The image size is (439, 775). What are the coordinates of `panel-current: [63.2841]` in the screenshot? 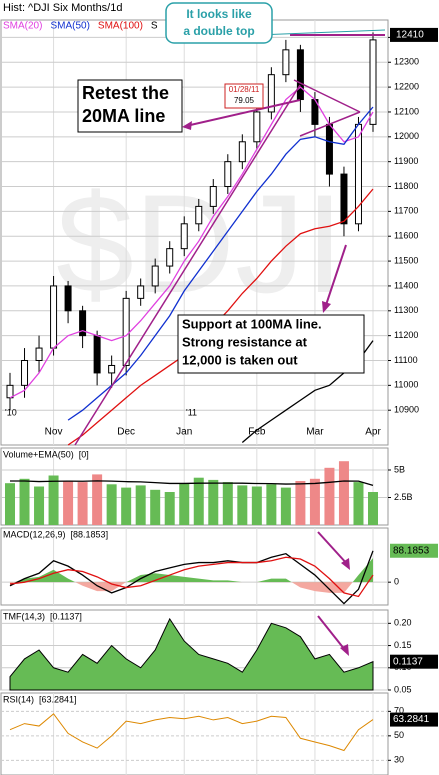 It's located at (58, 699).